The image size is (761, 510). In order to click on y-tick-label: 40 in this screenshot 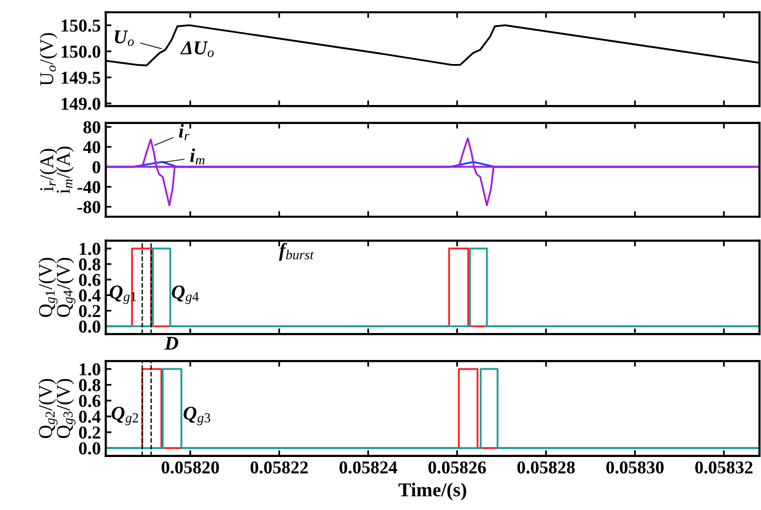, I will do `click(91, 147)`.